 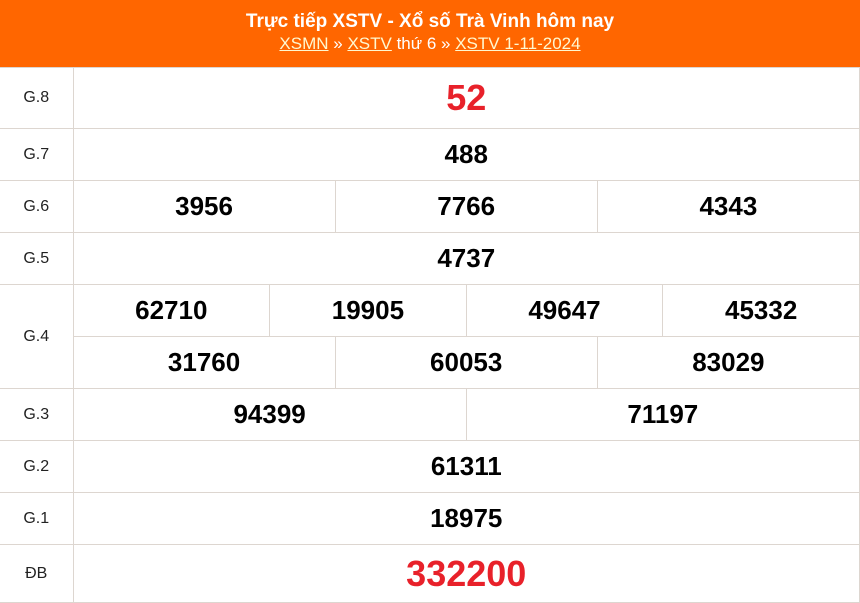 I want to click on prize-row-db: ĐB 332200, so click(x=430, y=573).